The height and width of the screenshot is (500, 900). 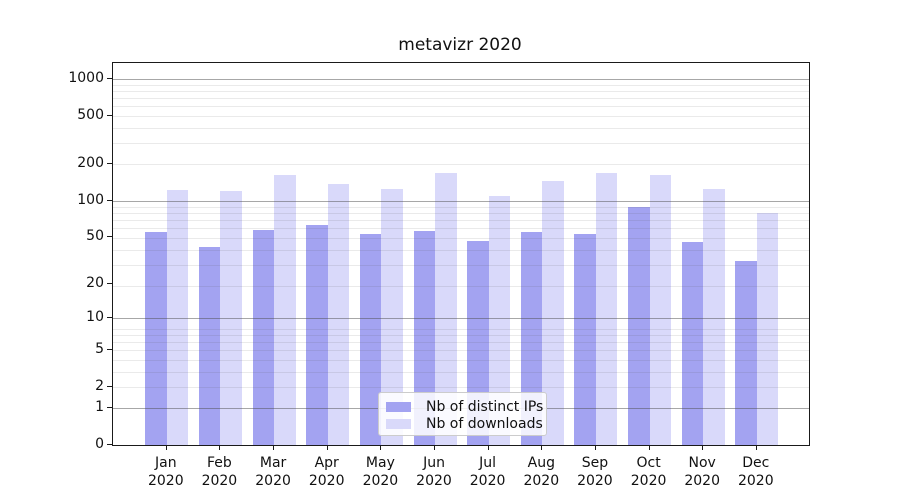 What do you see at coordinates (541, 472) in the screenshot?
I see `x-tick-label-aug: Aug 2020` at bounding box center [541, 472].